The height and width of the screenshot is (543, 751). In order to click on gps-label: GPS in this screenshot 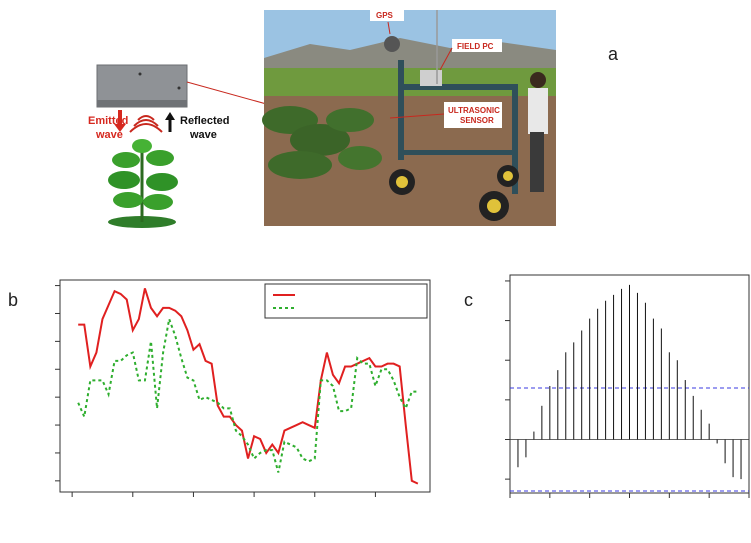, I will do `click(385, 15)`.